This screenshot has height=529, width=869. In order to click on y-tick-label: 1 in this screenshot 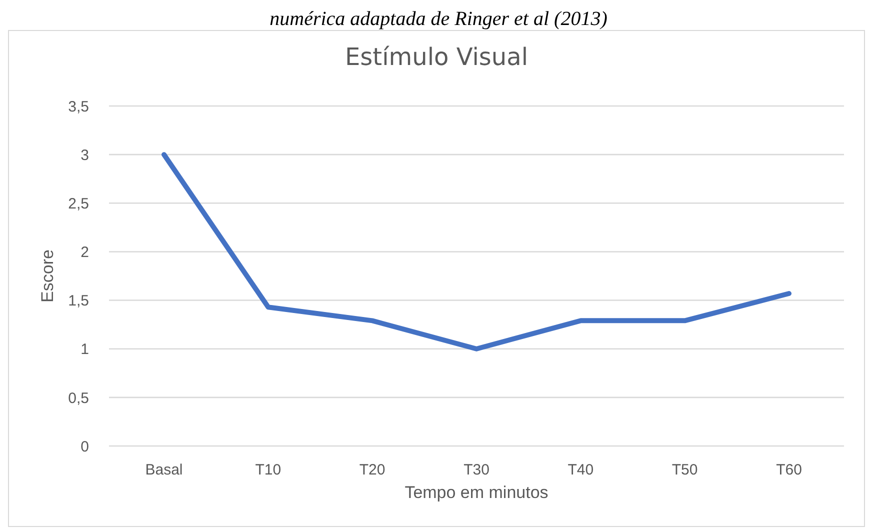, I will do `click(84, 349)`.